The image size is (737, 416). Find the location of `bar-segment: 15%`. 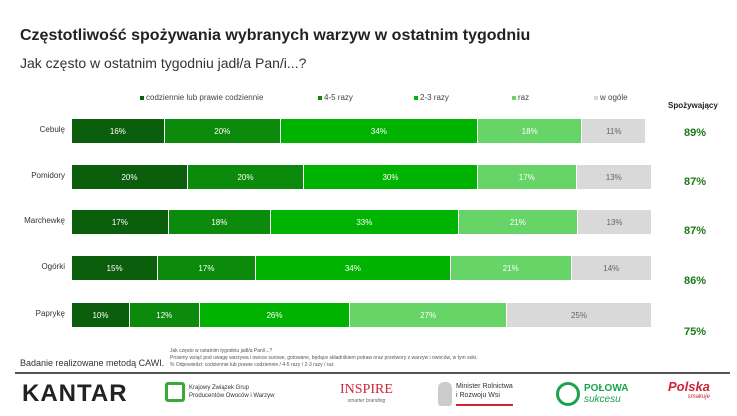

bar-segment: 15% is located at coordinates (115, 268).